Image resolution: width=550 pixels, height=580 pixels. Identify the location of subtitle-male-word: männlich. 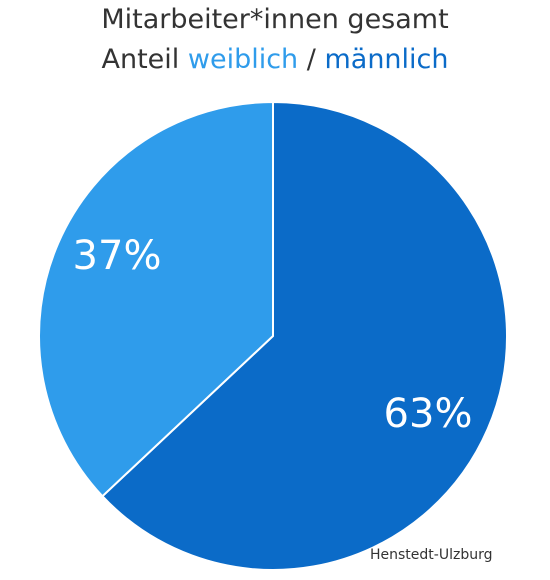
(386, 59).